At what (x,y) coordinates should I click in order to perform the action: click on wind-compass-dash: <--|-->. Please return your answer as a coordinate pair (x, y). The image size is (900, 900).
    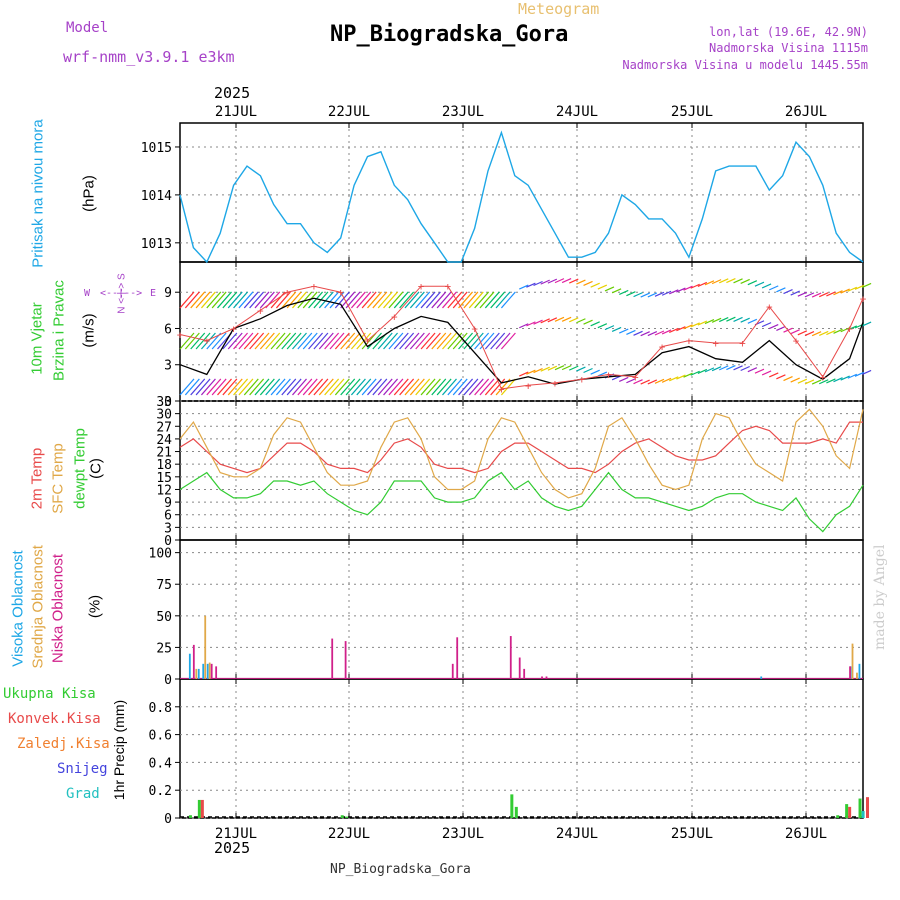
    Looking at the image, I should click on (121, 293).